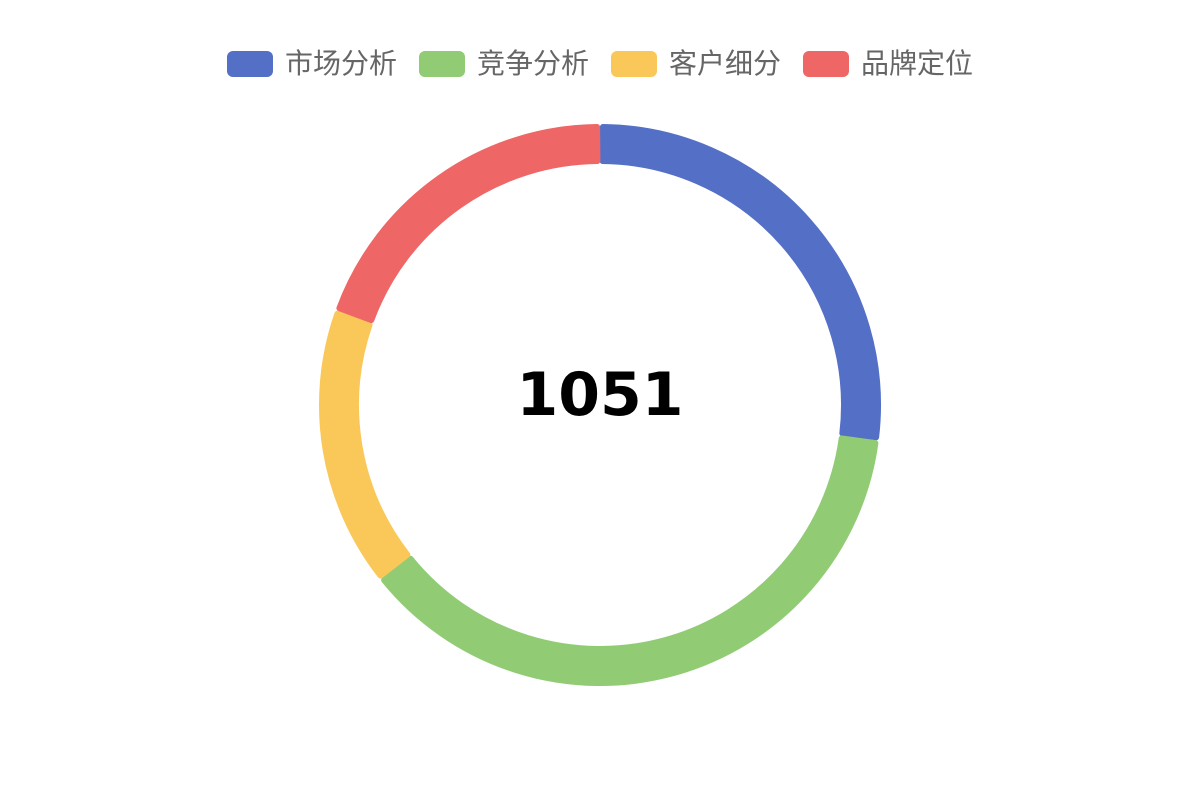 This screenshot has height=800, width=1200. What do you see at coordinates (365, 444) in the screenshot?
I see `slice-customer-segmentation` at bounding box center [365, 444].